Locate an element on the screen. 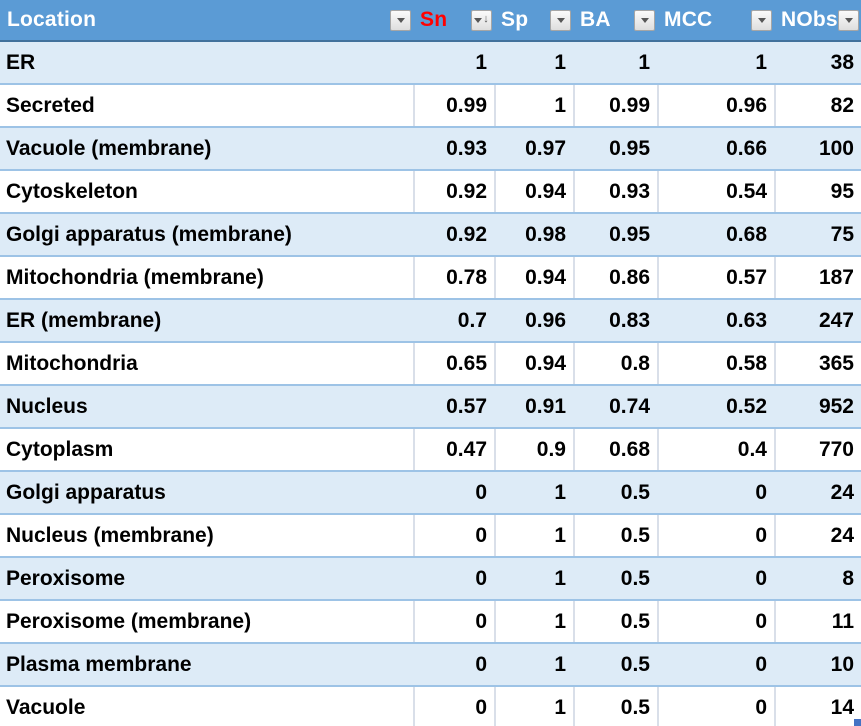 Image resolution: width=861 pixels, height=726 pixels. cell-nobs: 100 is located at coordinates (836, 148).